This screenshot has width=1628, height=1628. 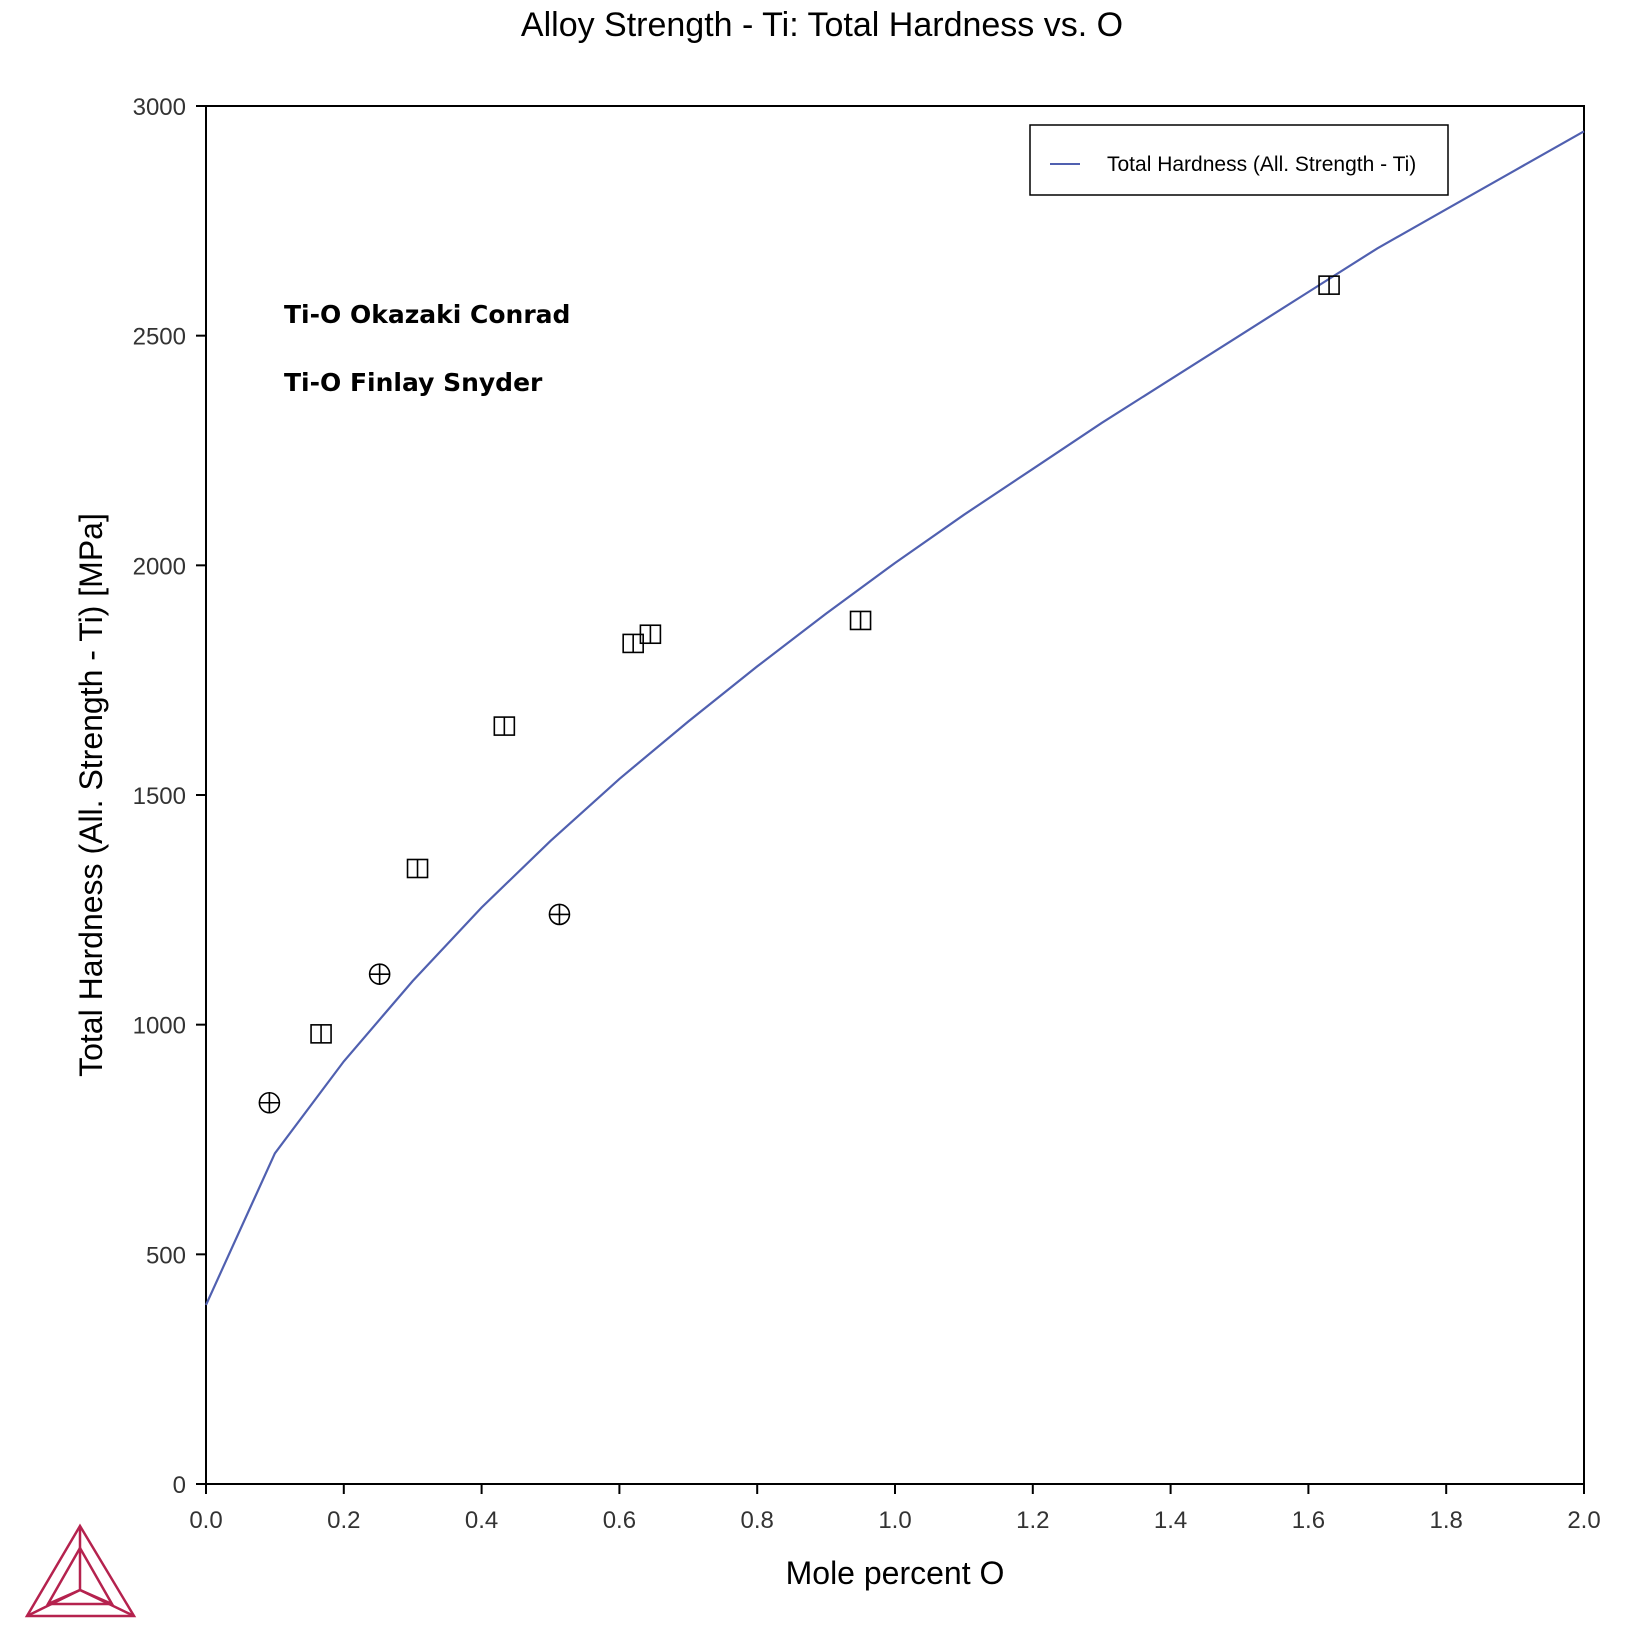 I want to click on x-axis: 0.0 0.2 0.4 0.6 0.8 1.0 1.2 1.4 1.6 1.8 2.0, so click(x=895, y=1509).